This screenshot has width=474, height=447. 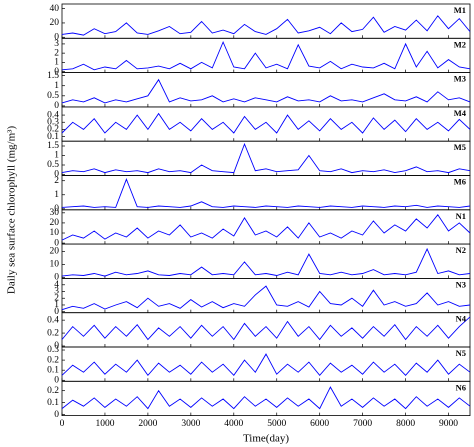 I want to click on panel-label: M3, so click(x=460, y=79).